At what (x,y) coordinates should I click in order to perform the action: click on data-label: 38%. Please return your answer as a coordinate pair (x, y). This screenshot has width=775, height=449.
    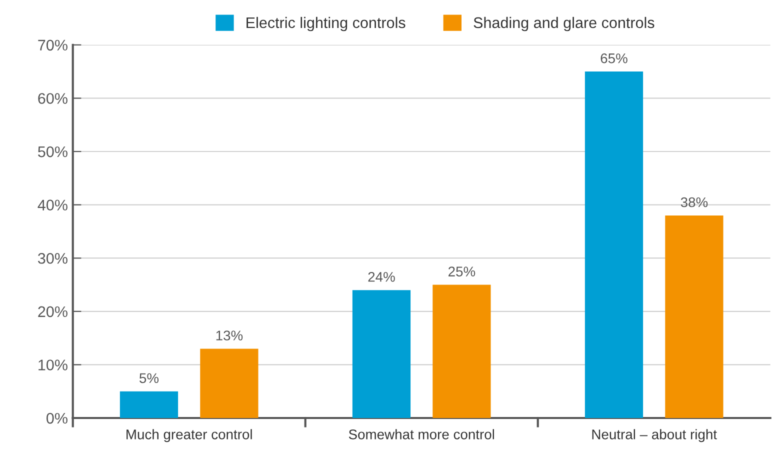
    Looking at the image, I should click on (694, 202).